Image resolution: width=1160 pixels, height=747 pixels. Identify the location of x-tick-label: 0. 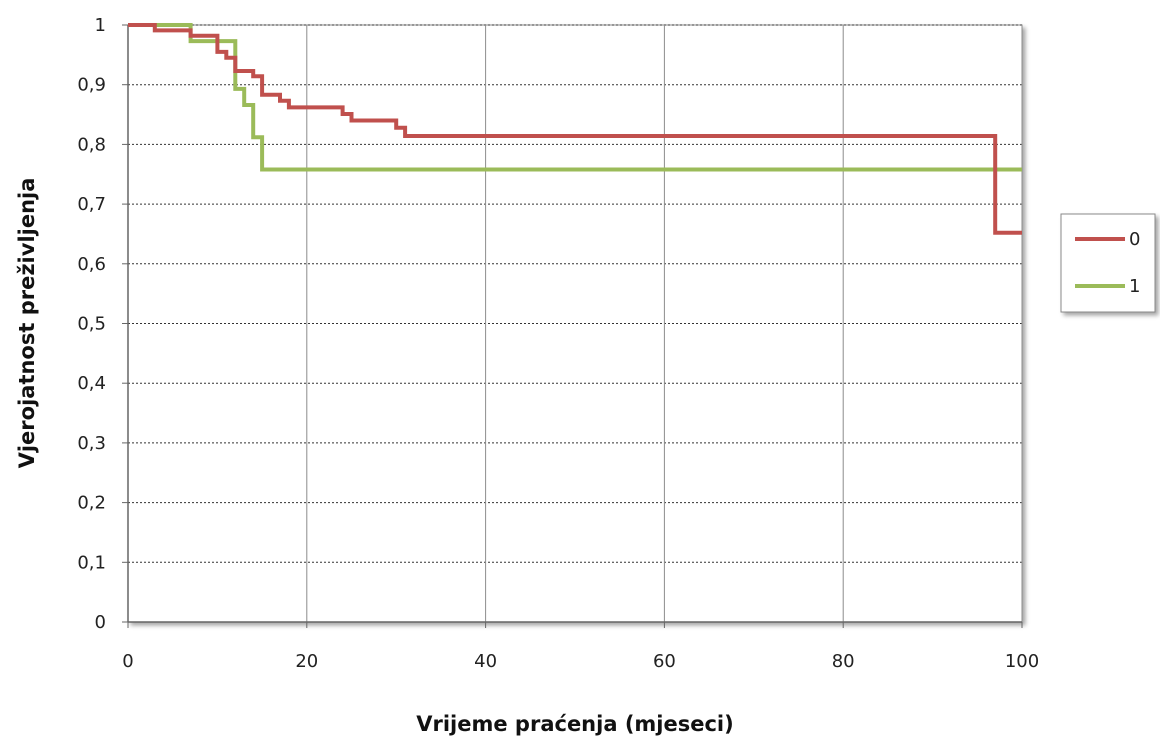
(127, 661).